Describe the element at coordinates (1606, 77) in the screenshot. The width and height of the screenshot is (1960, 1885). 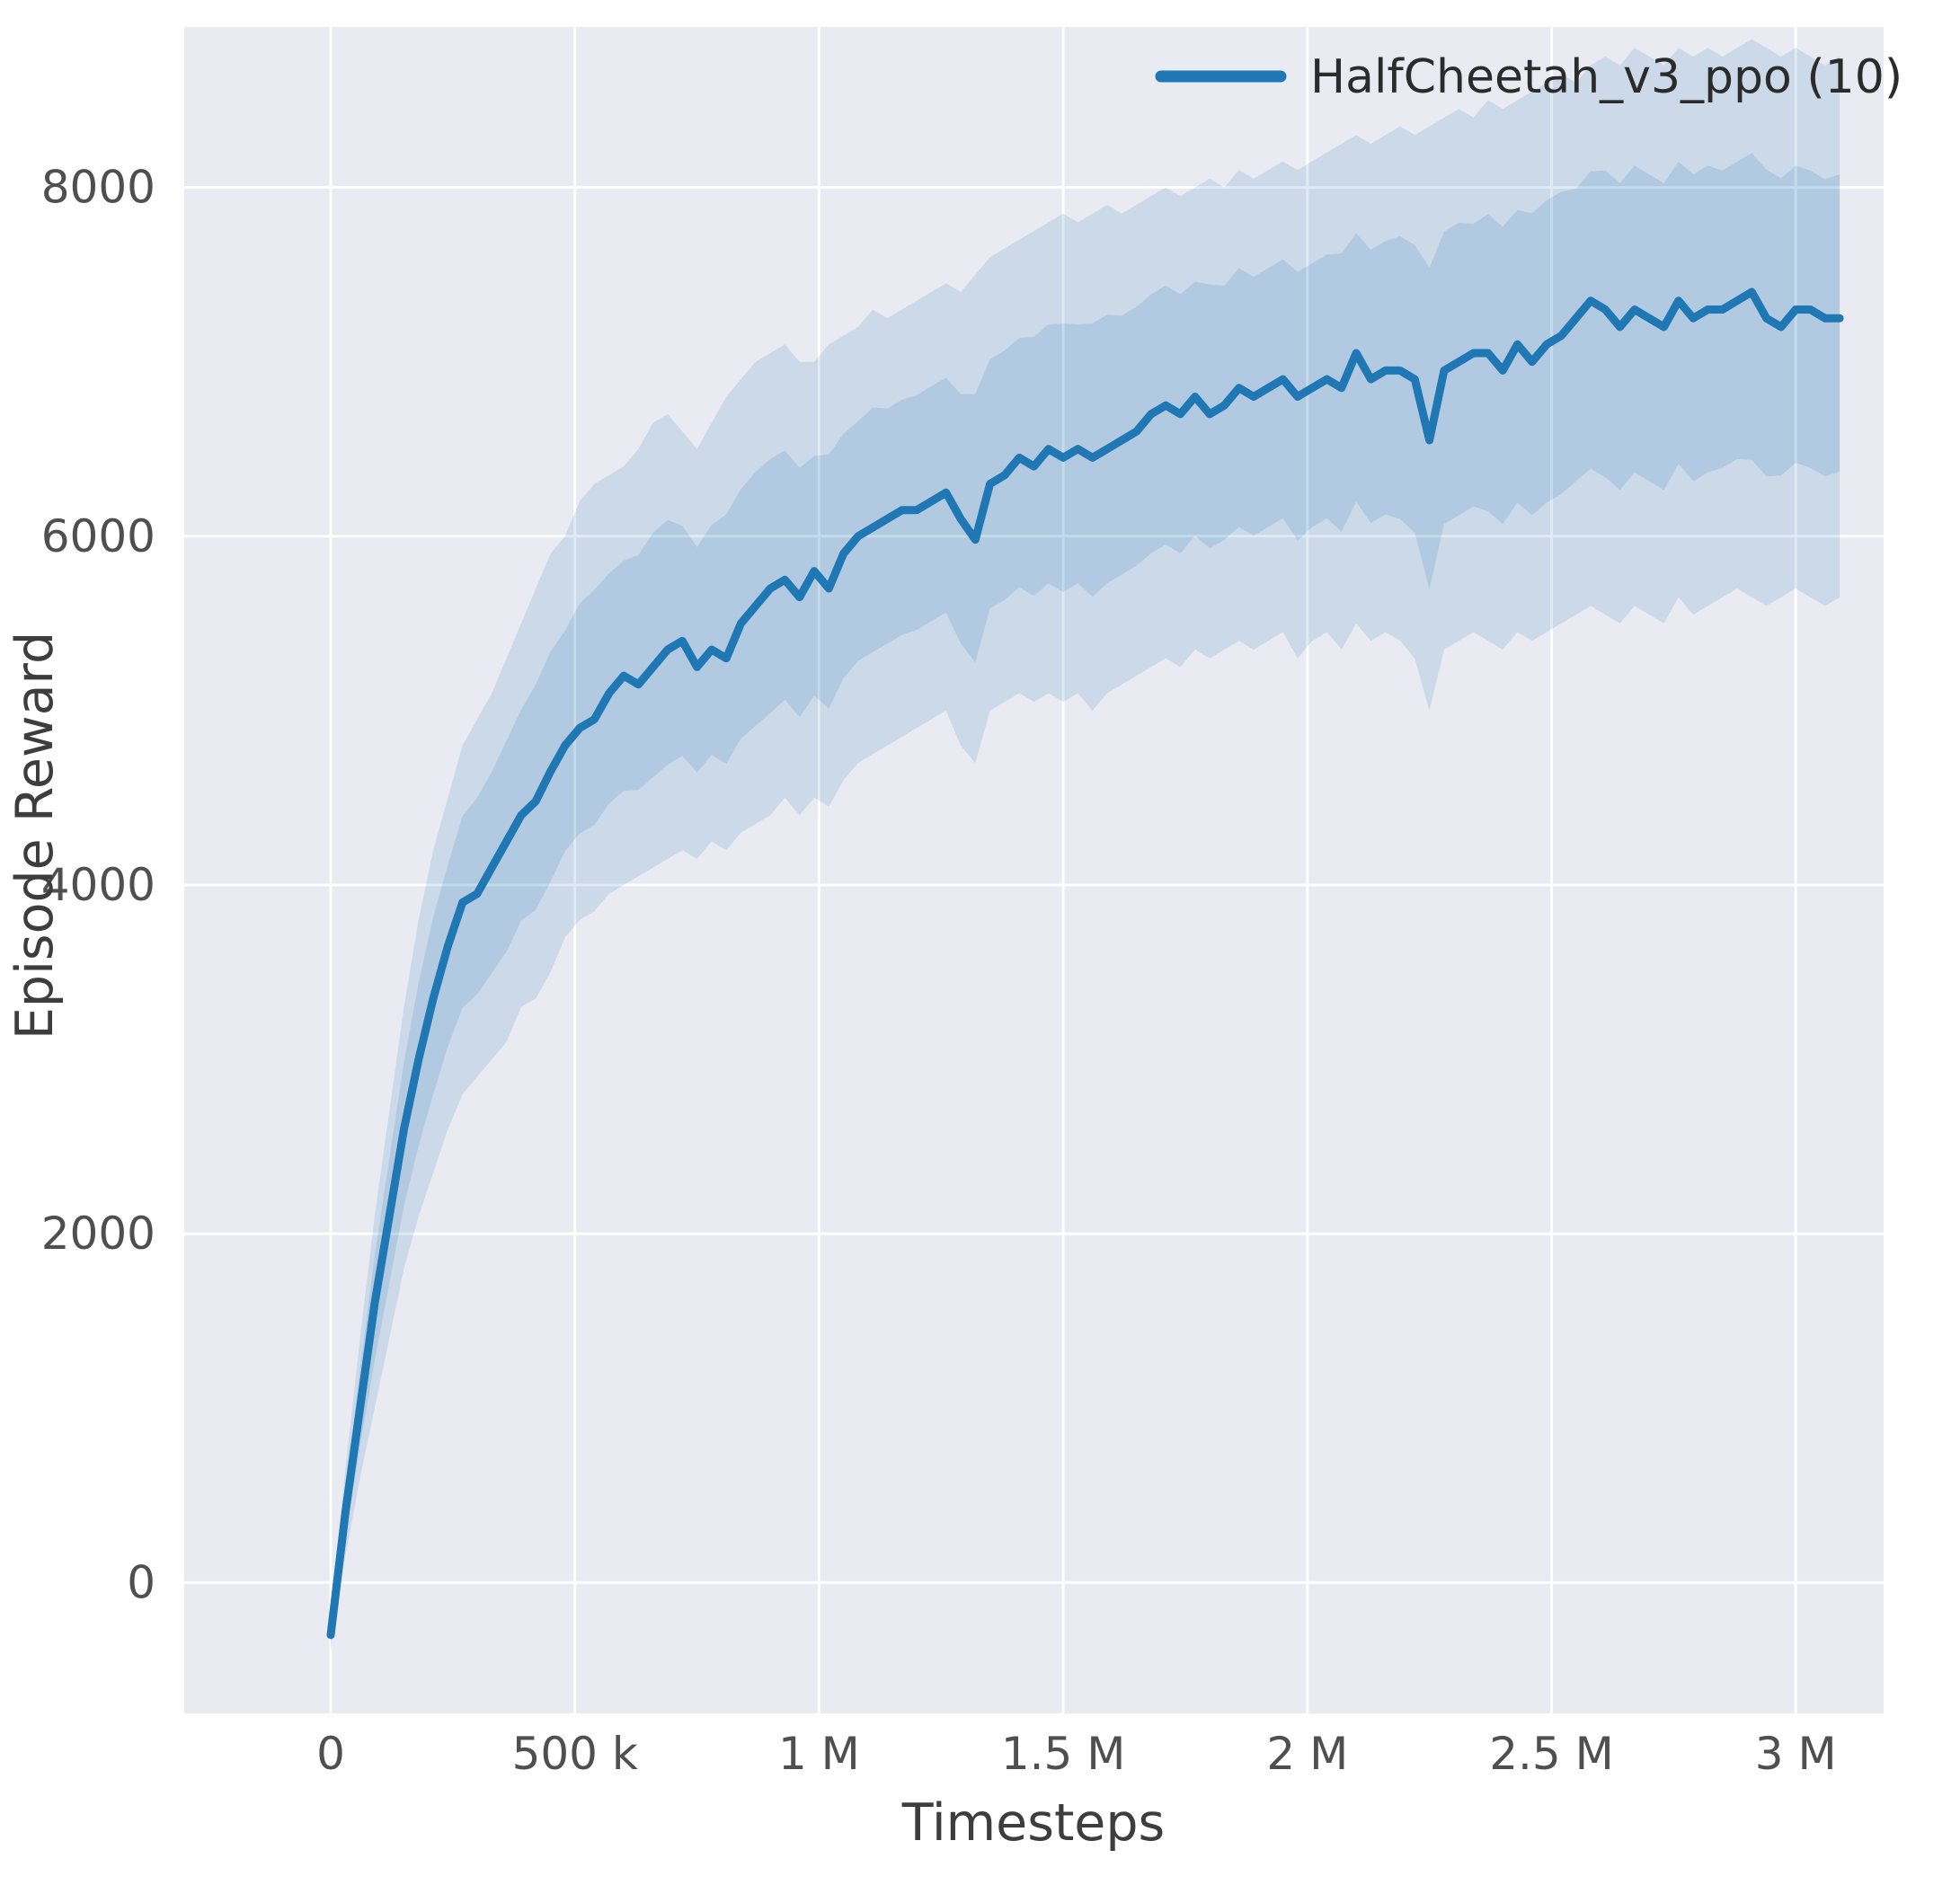
I see `legend-label: HalfCheetah_v3_ppo (10)` at that location.